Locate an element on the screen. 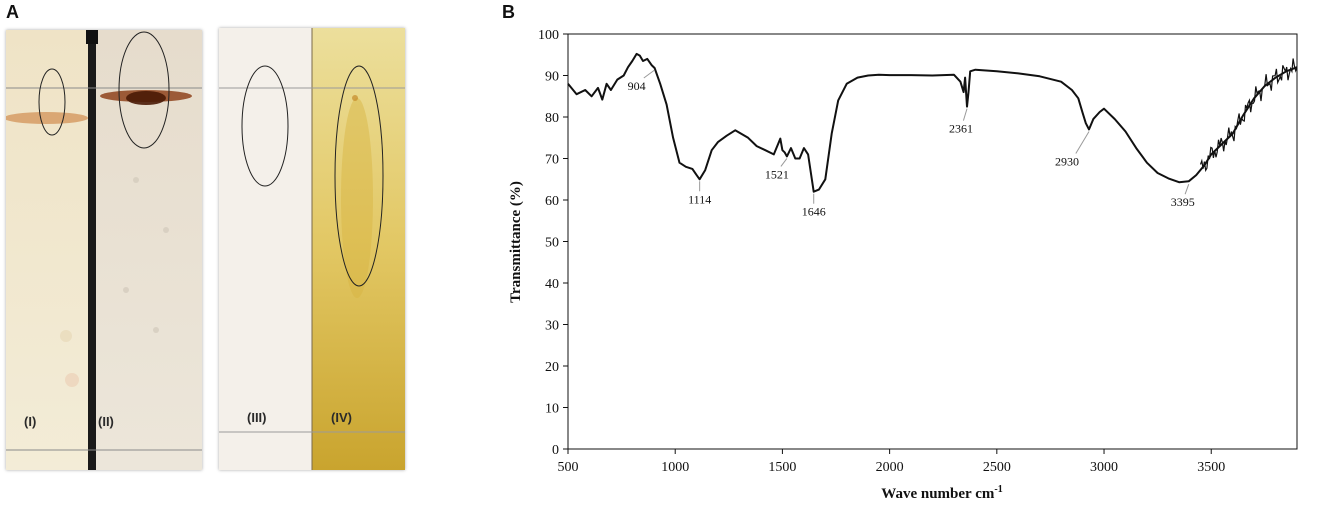 The image size is (1325, 506). x-axis-label: Wave number cm-1 is located at coordinates (941, 493).